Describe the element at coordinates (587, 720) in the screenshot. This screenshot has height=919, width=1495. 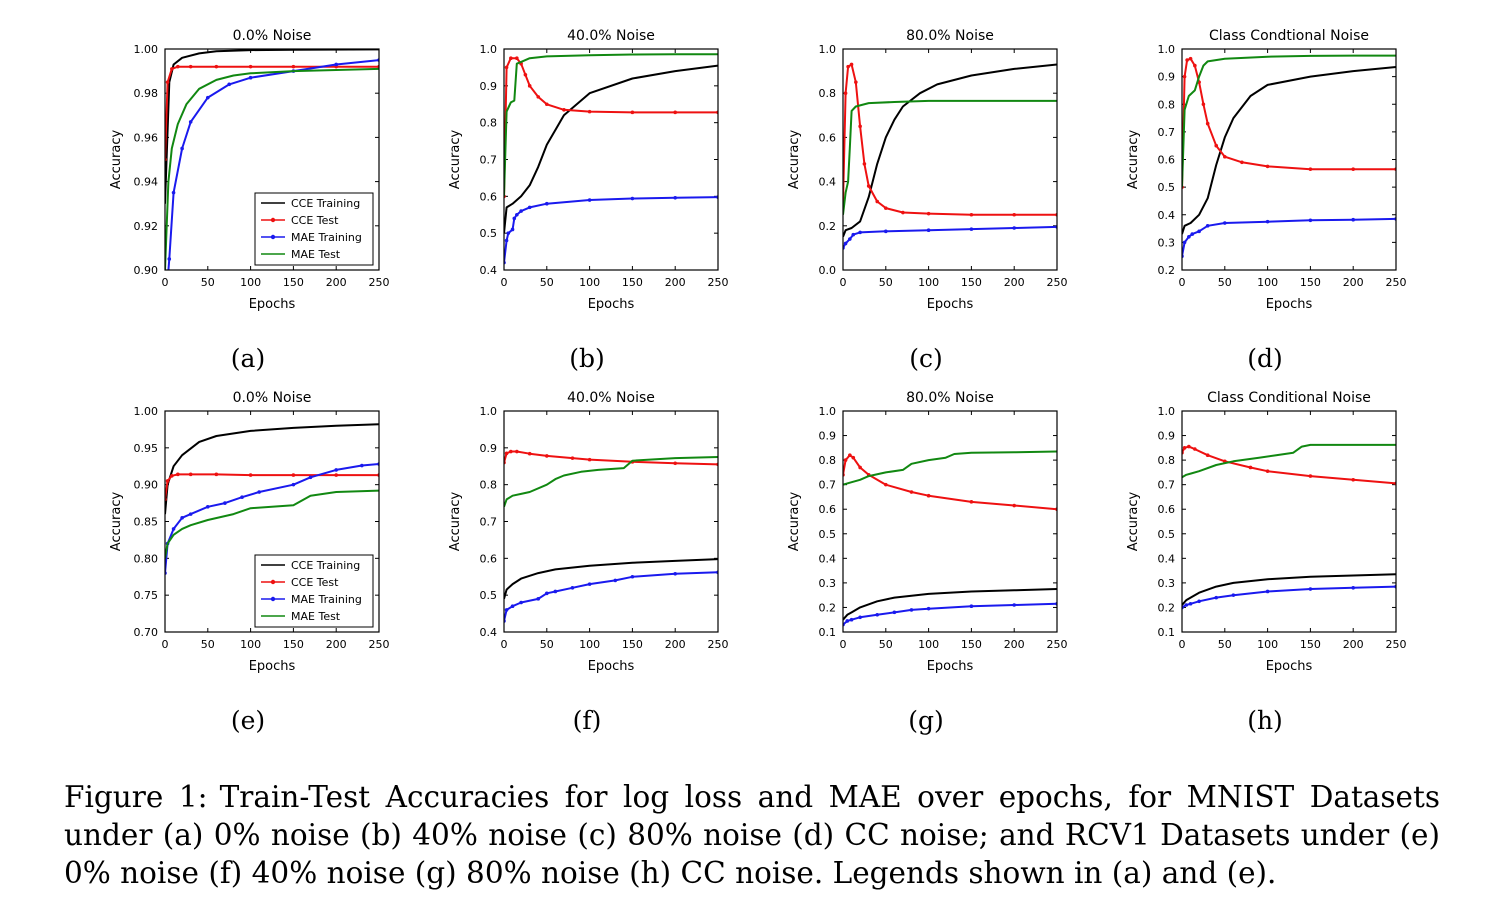
I see `subfigure-label: (f)` at that location.